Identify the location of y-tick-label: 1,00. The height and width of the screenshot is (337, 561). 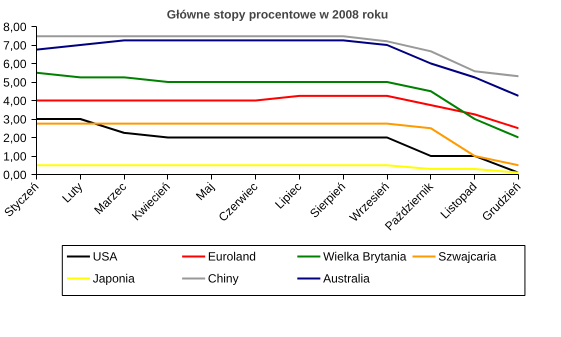
(15, 157).